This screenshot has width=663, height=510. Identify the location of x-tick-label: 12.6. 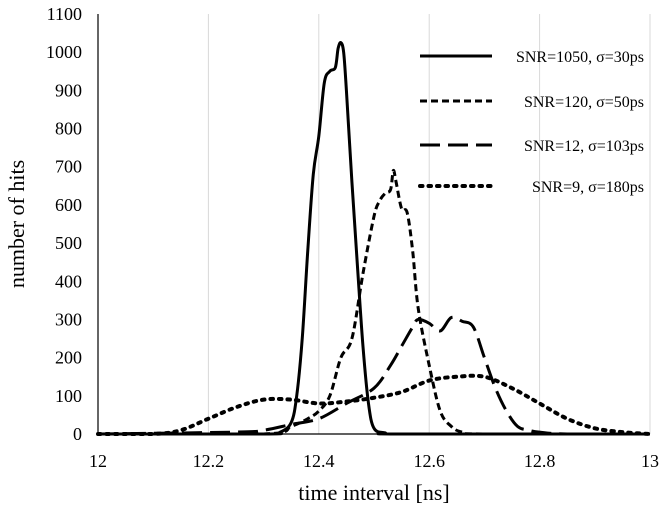
(429, 461).